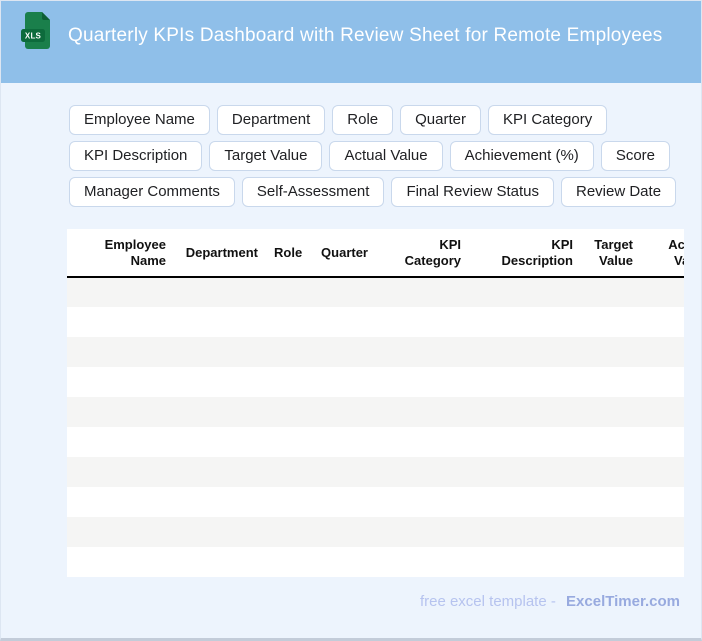 This screenshot has height=641, width=702. I want to click on chip-kpi-description: KPI Description, so click(136, 156).